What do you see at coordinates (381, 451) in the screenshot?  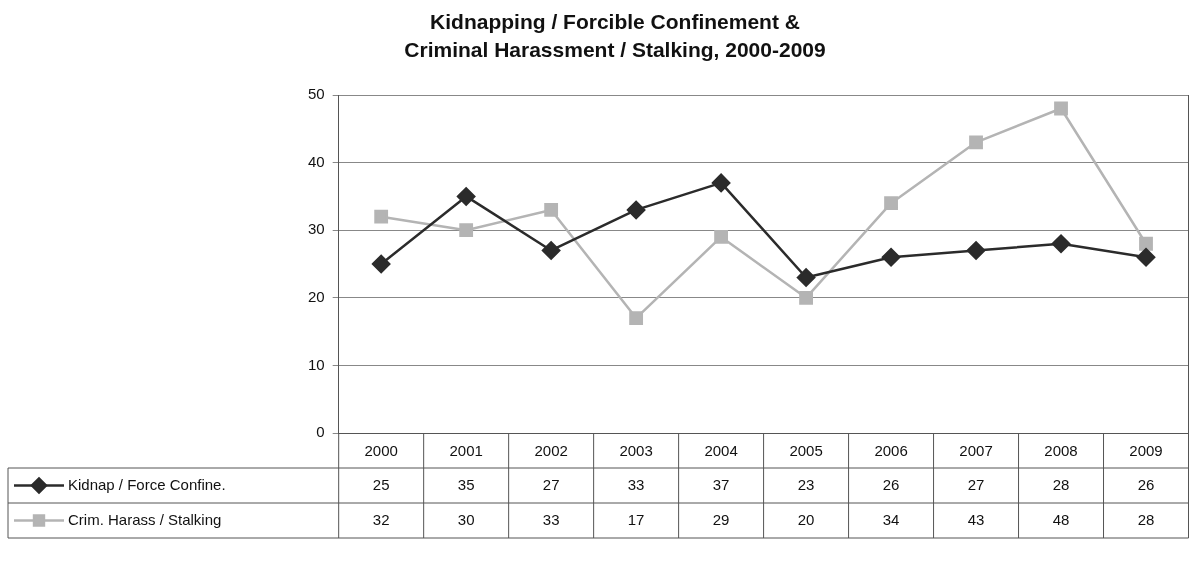 I see `x-tick-label: 2000` at bounding box center [381, 451].